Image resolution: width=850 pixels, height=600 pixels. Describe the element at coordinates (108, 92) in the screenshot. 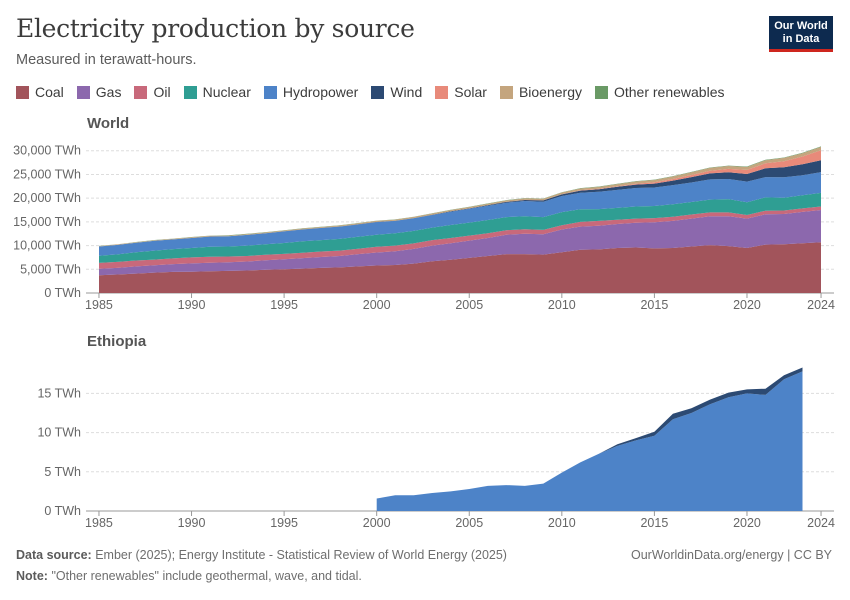

I see `legend-label: Gas` at that location.